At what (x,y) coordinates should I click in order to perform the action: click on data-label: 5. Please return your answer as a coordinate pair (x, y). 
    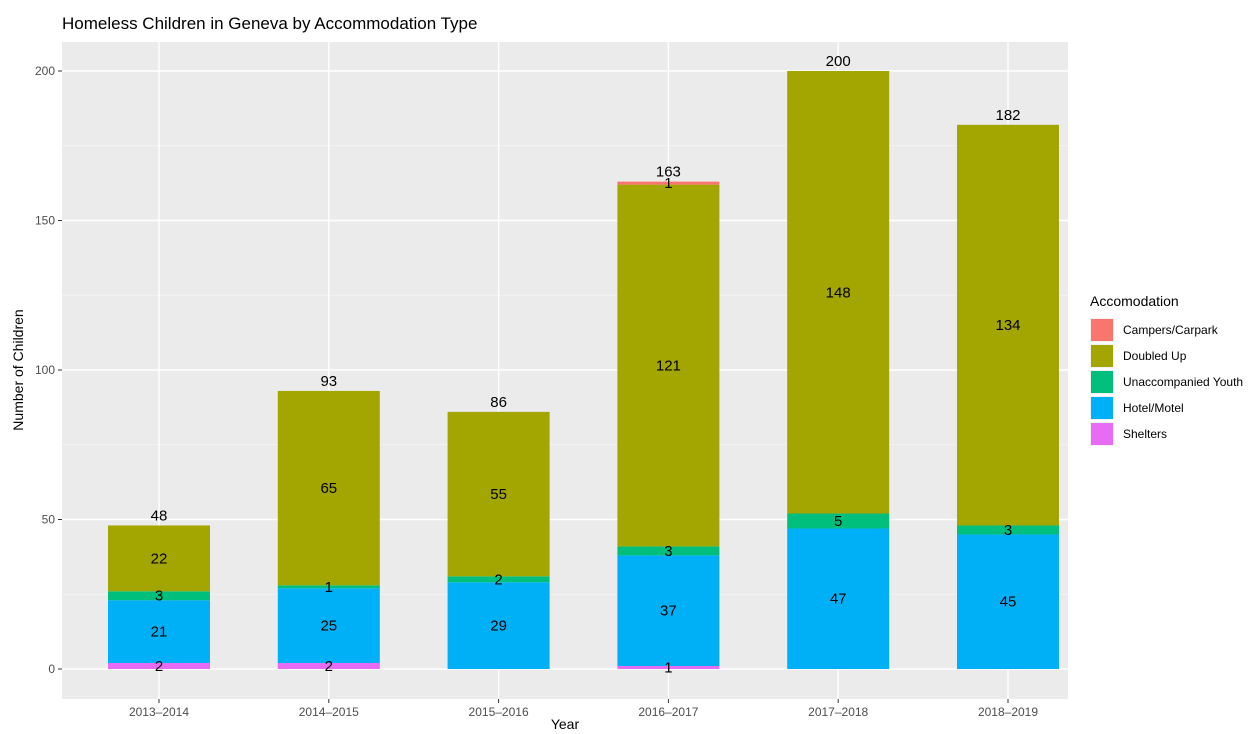
    Looking at the image, I should click on (838, 521).